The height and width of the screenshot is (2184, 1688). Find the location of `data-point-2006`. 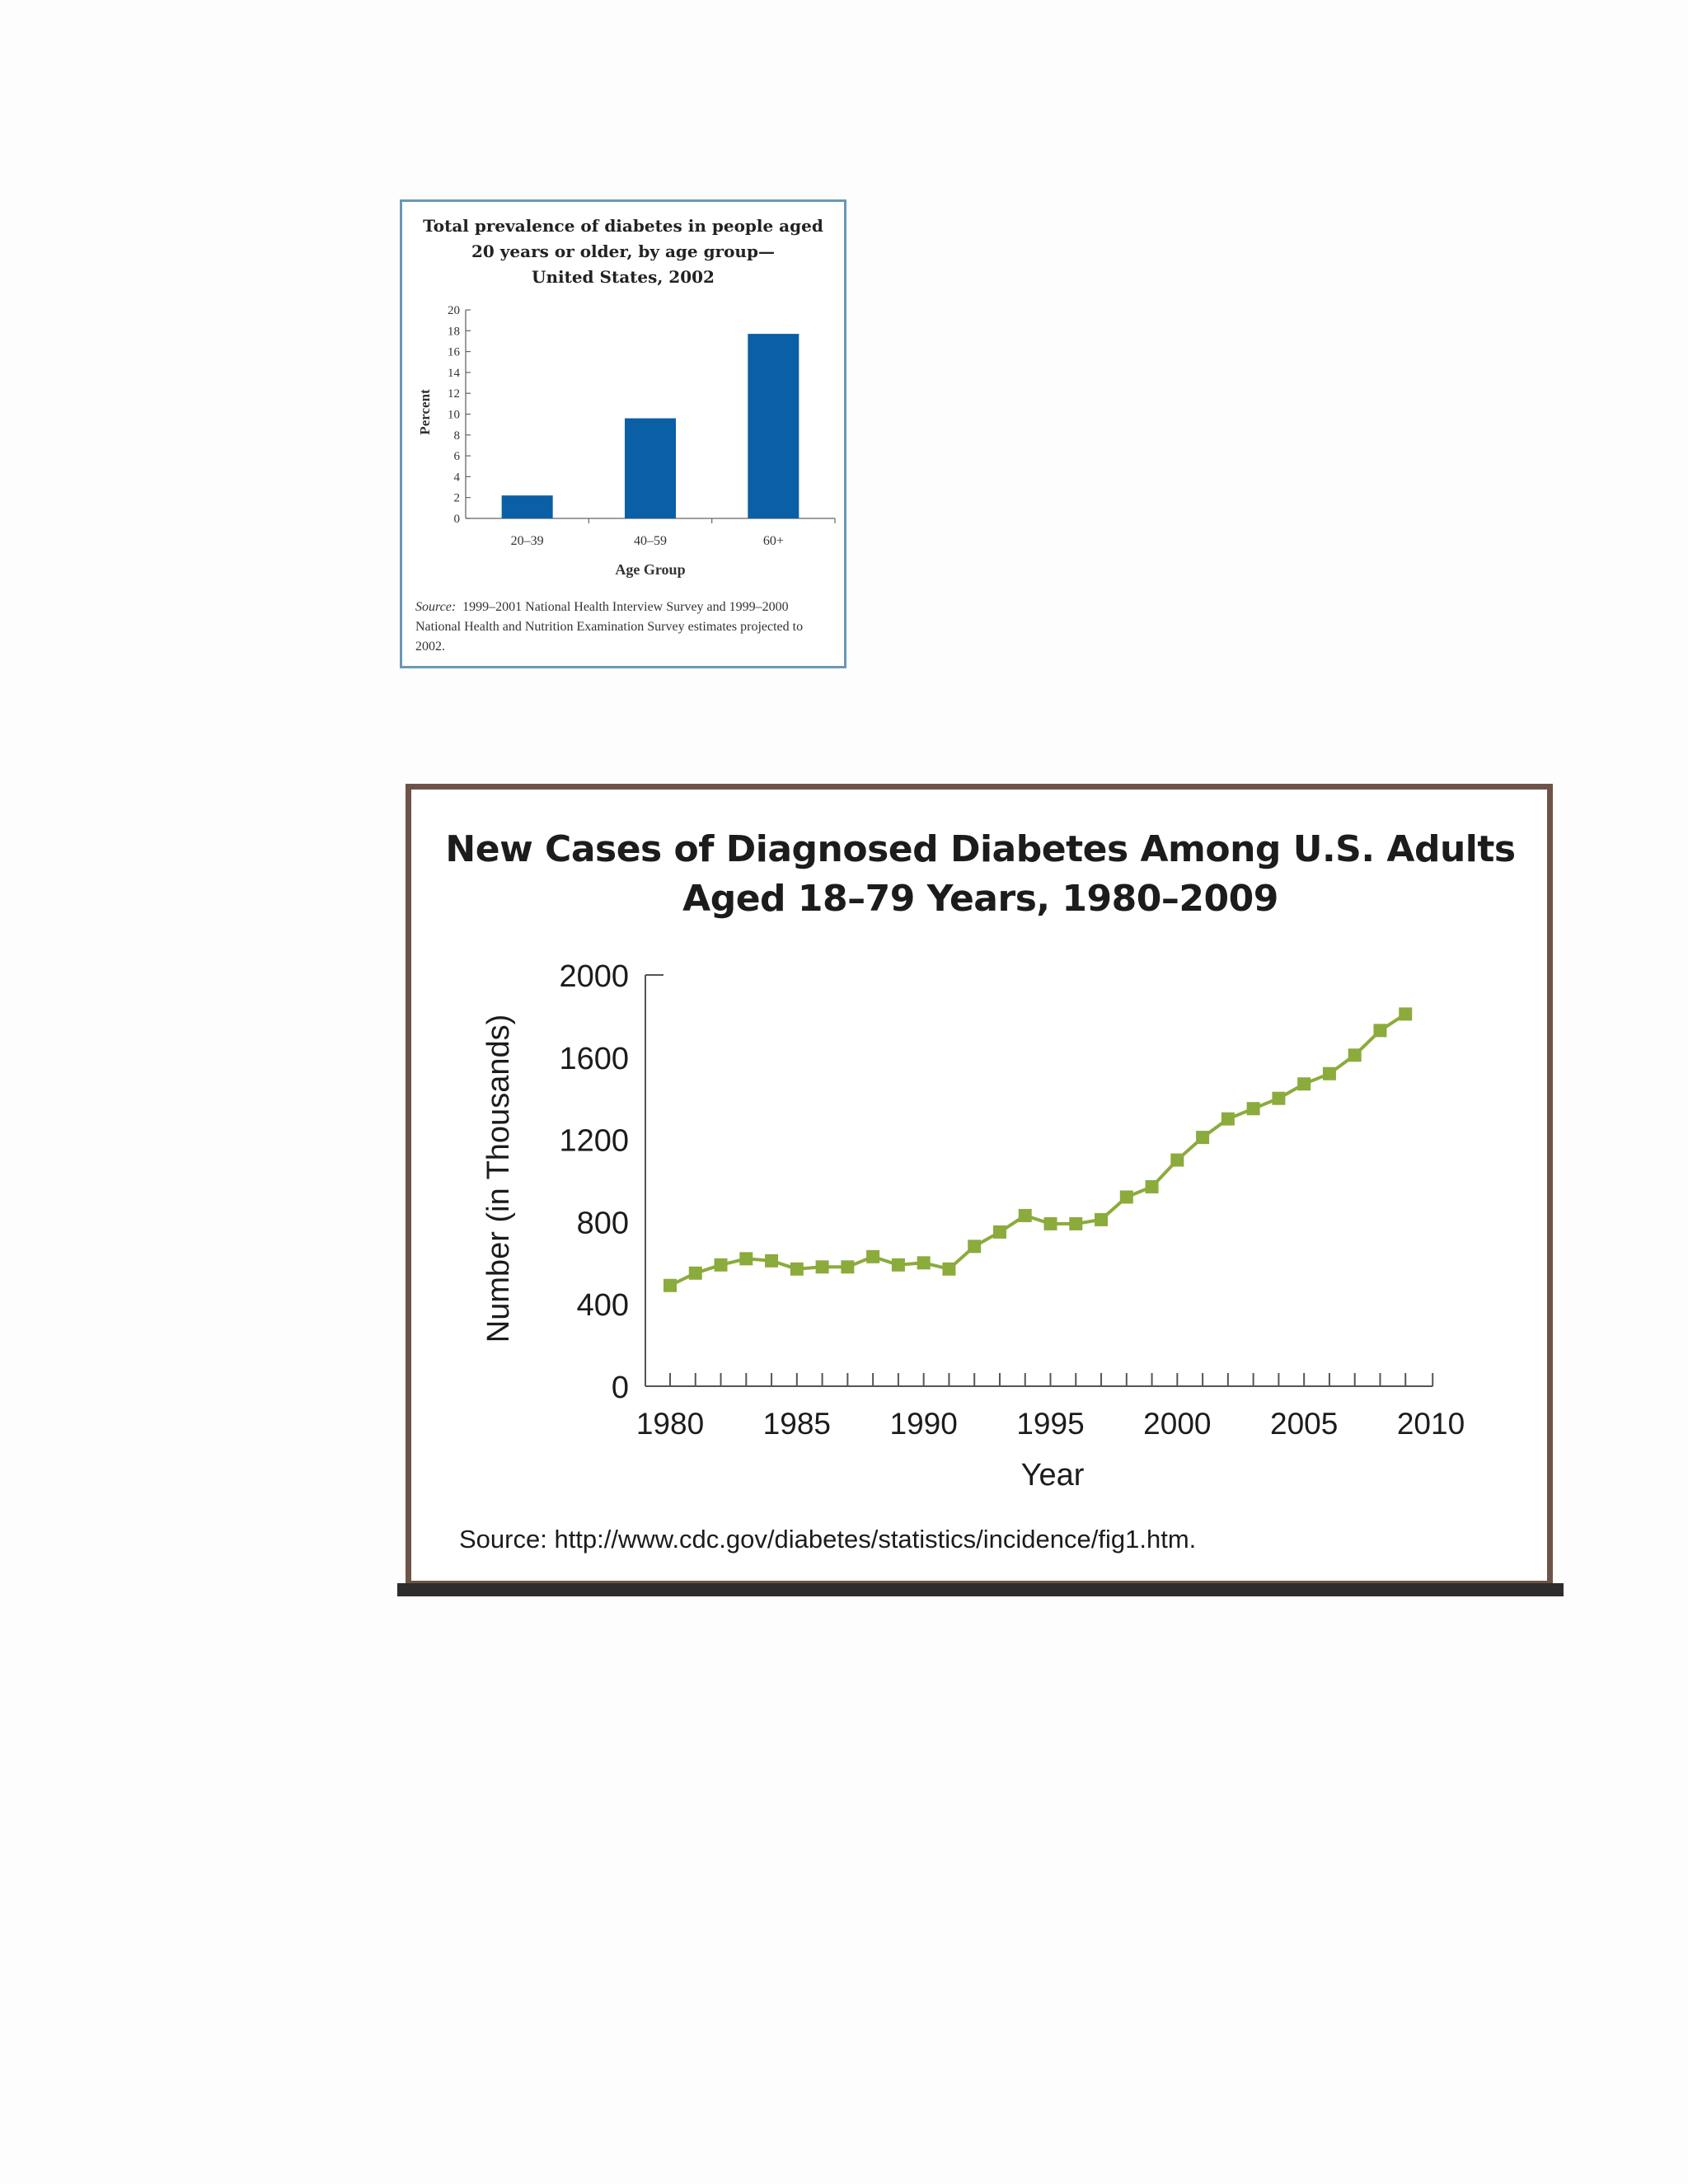

data-point-2006 is located at coordinates (1329, 1073).